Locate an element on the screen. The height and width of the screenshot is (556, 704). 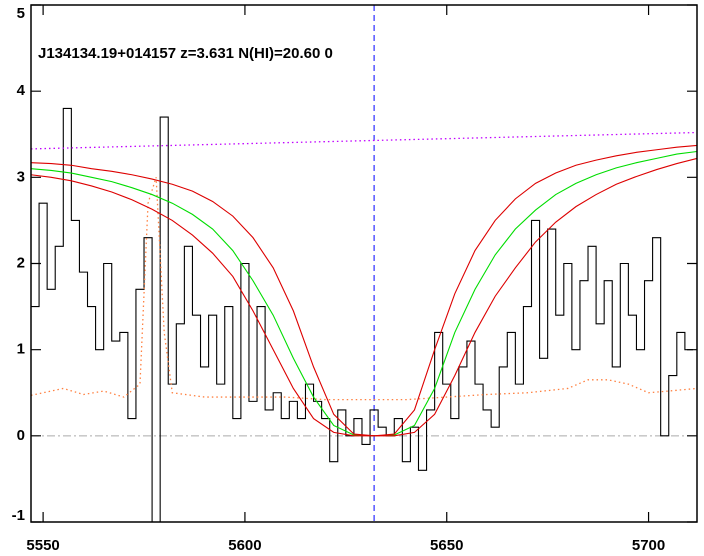
y-tick-label: 3 is located at coordinates (21, 176).